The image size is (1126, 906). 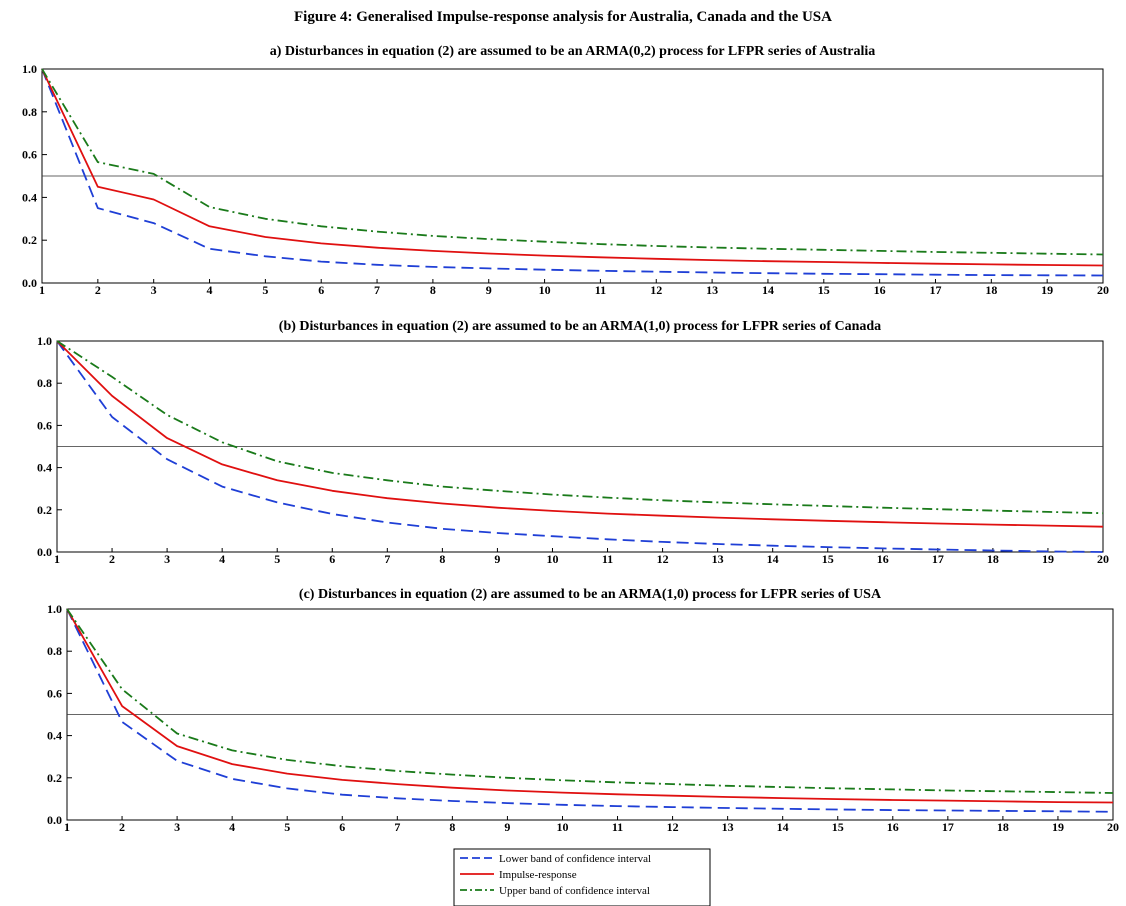 I want to click on legend-box, so click(x=582, y=877).